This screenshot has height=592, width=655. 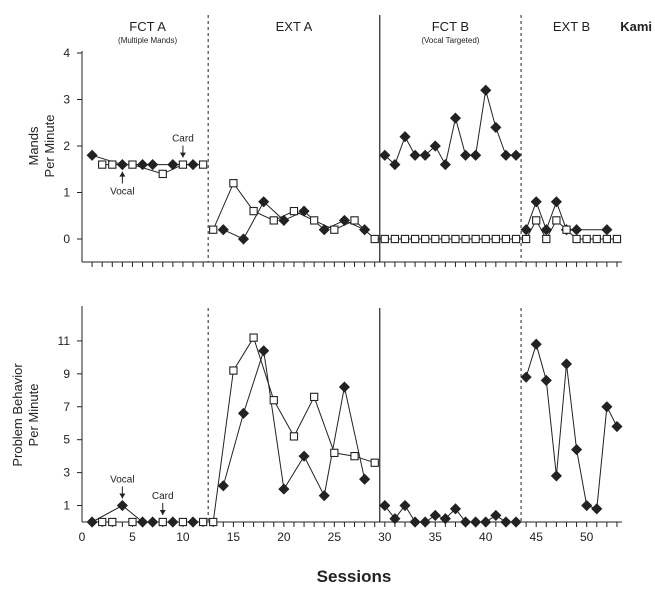 I want to click on phase-label-2: FCT B, so click(x=450, y=26).